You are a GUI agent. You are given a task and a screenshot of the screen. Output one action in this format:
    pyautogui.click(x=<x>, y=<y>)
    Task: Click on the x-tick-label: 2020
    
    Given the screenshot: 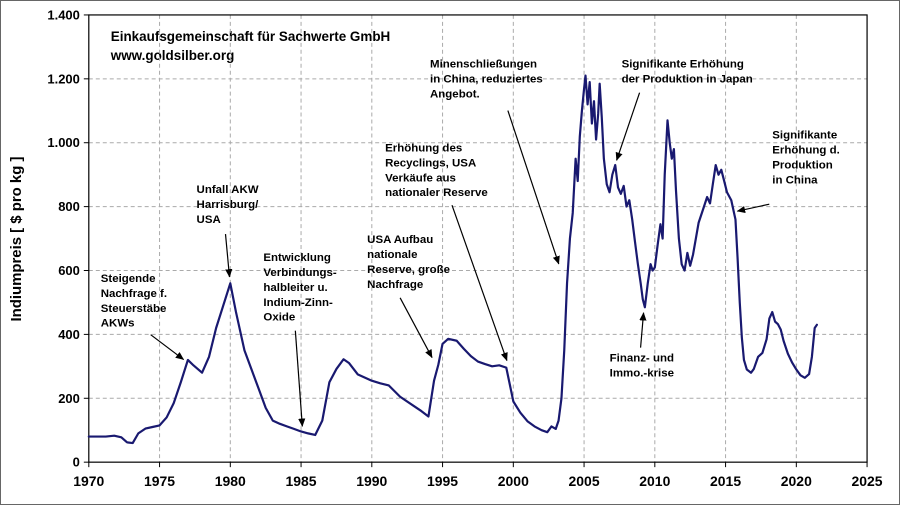 What is the action you would take?
    pyautogui.click(x=796, y=481)
    